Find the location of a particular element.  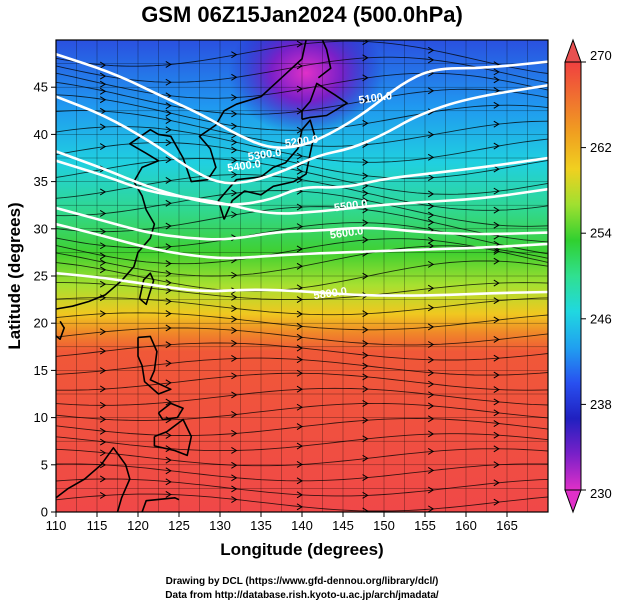

y-axis-ticks: 0 5 10 15 20 25 30 35 40 45 is located at coordinates (45, 300).